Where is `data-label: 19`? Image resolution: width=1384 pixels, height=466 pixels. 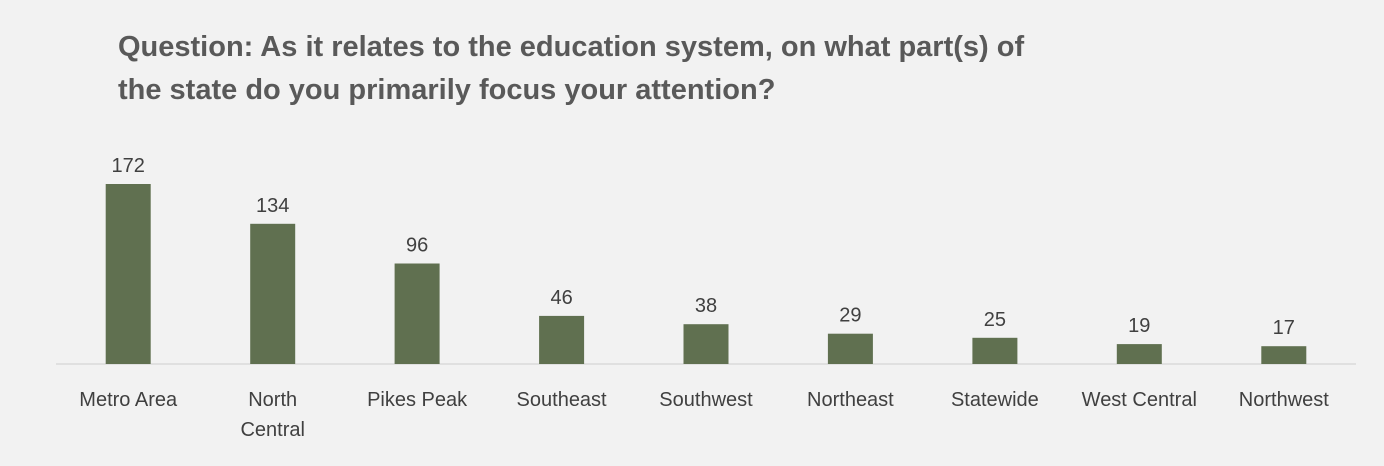
data-label: 19 is located at coordinates (1139, 326).